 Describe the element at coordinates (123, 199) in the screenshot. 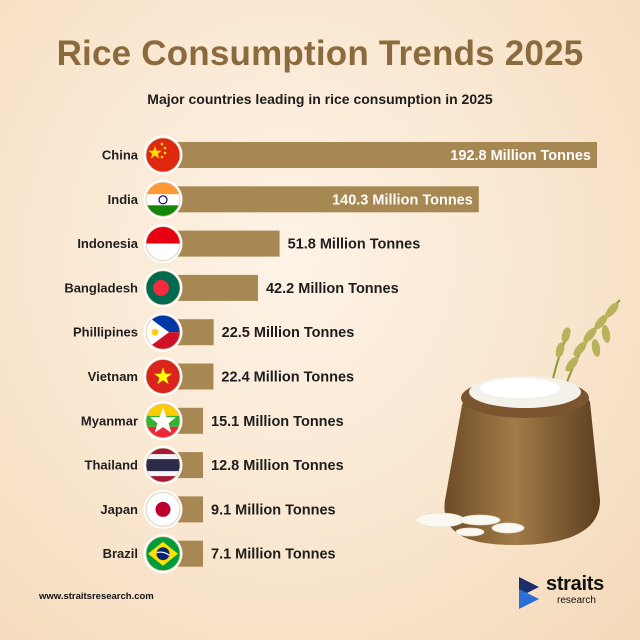

I see `category-label: India` at that location.